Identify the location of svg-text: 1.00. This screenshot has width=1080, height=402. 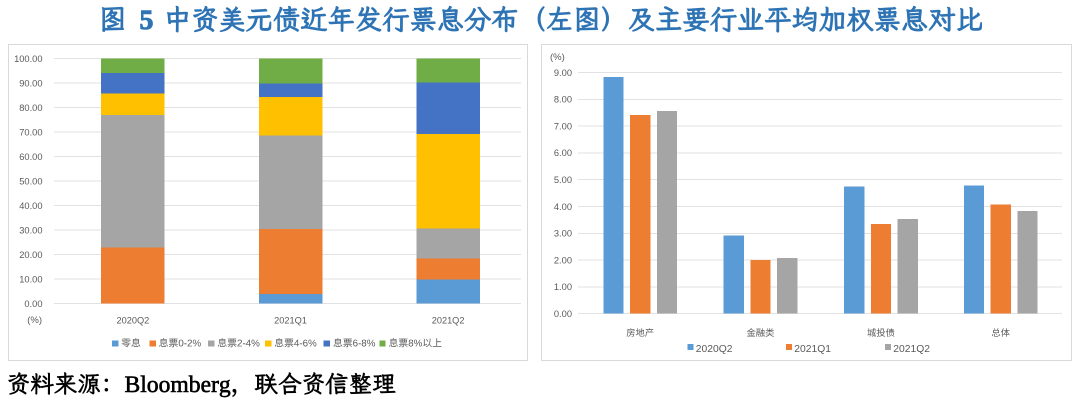
(563, 287).